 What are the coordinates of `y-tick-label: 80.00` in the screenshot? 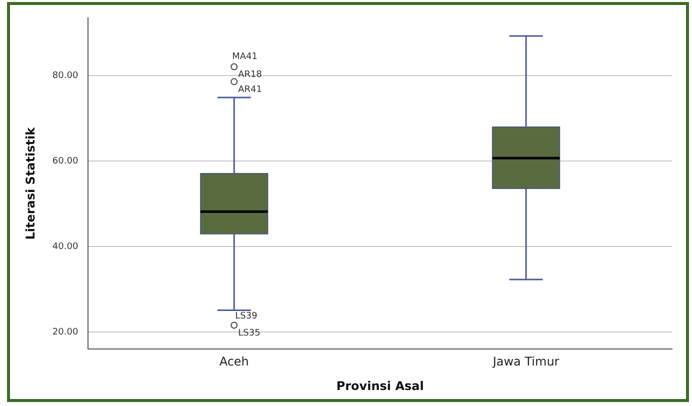 It's located at (65, 76).